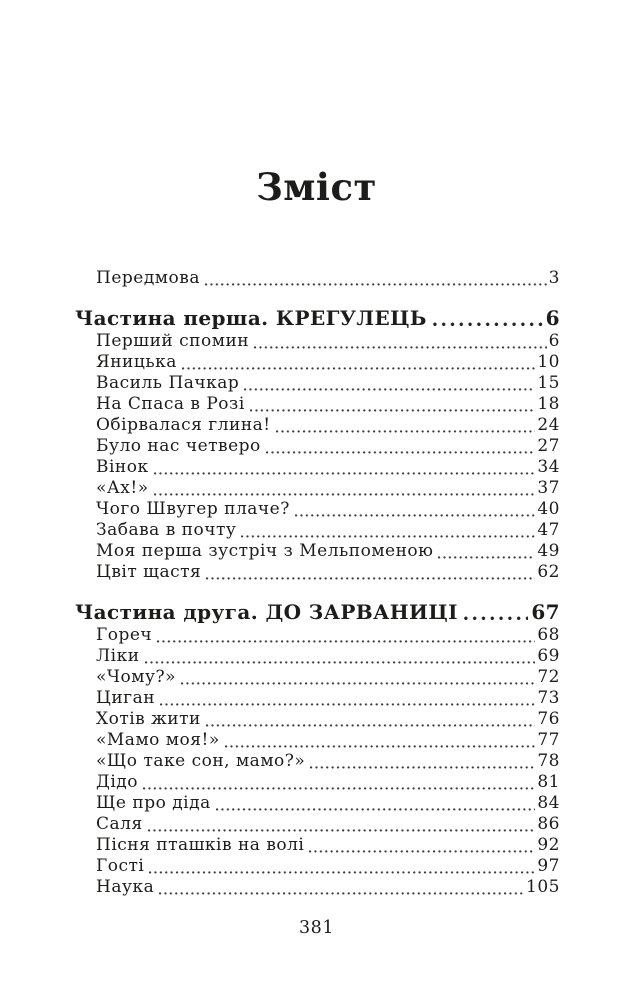 The height and width of the screenshot is (1000, 633). What do you see at coordinates (317, 551) in the screenshot?
I see `toc-entry: Моя перша зустріч з Мельпоменою 49` at bounding box center [317, 551].